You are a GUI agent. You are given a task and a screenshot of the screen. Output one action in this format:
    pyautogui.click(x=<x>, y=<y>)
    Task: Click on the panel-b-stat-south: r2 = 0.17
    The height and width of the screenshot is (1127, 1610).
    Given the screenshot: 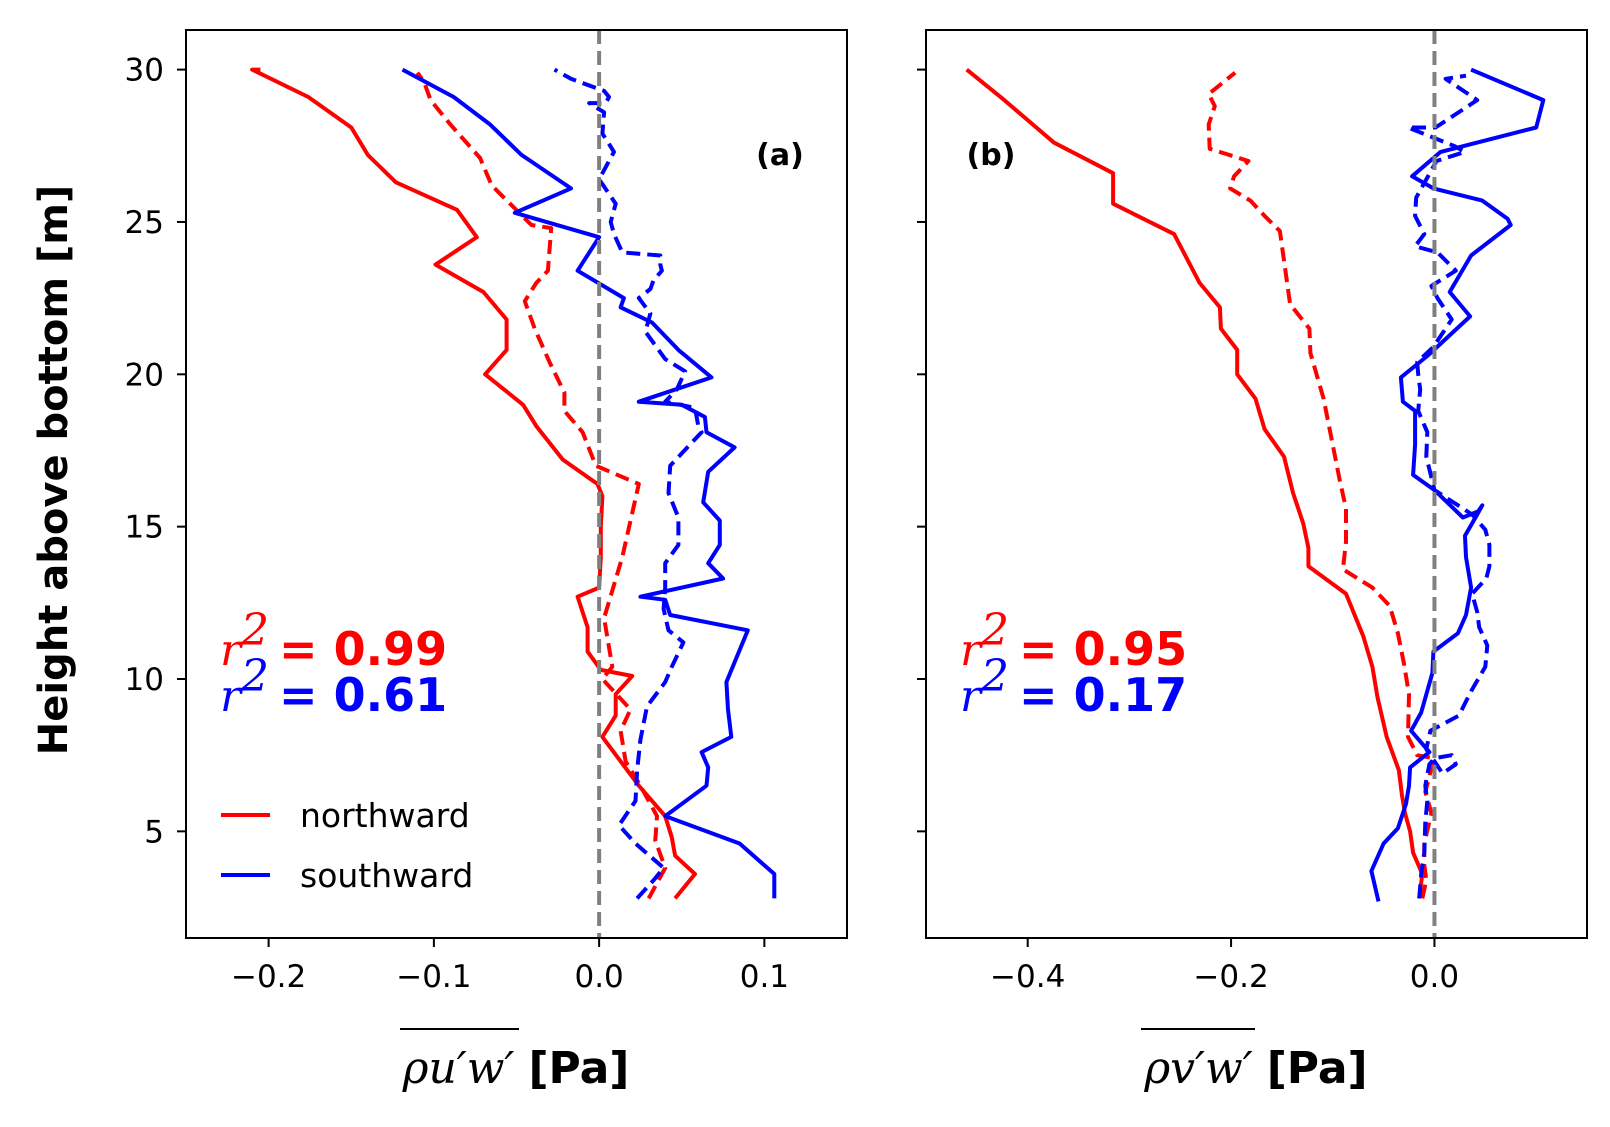 What is the action you would take?
    pyautogui.click(x=1073, y=686)
    